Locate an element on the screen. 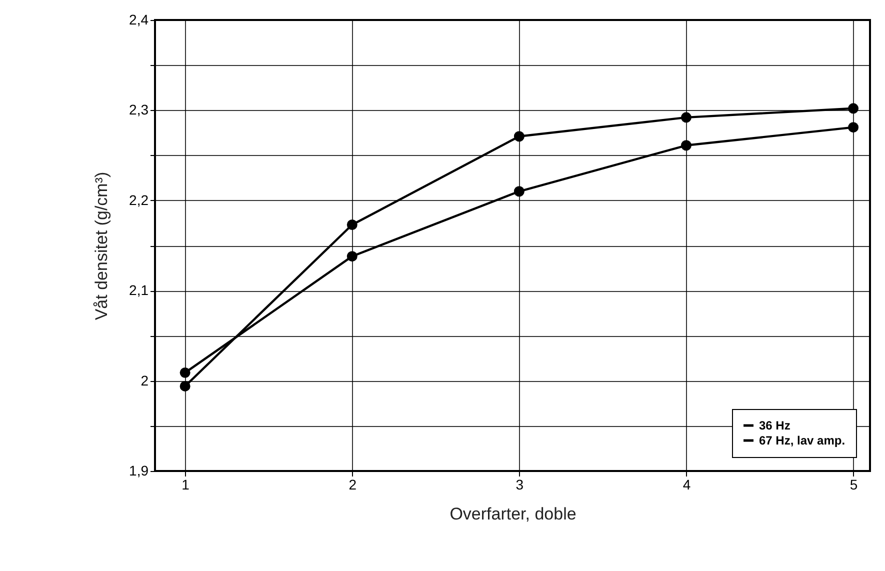  y-tick-label: 2,2 is located at coordinates (139, 200).